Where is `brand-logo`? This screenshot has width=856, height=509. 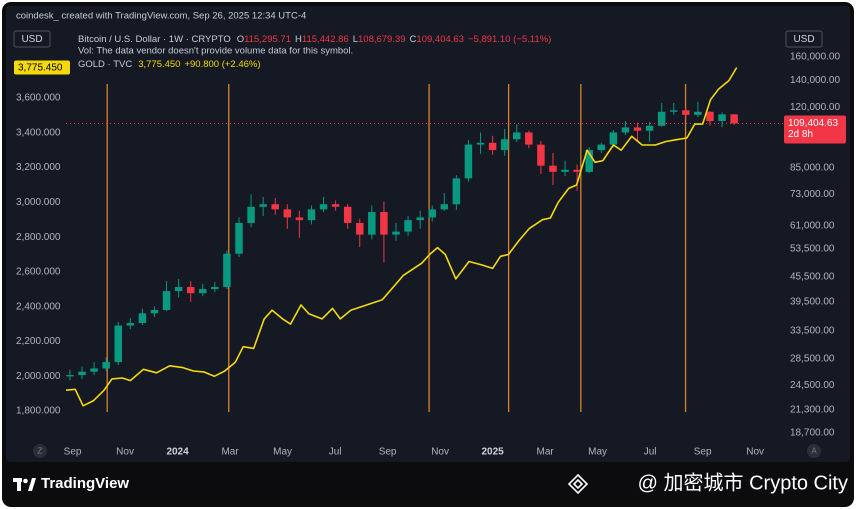 brand-logo is located at coordinates (24, 484).